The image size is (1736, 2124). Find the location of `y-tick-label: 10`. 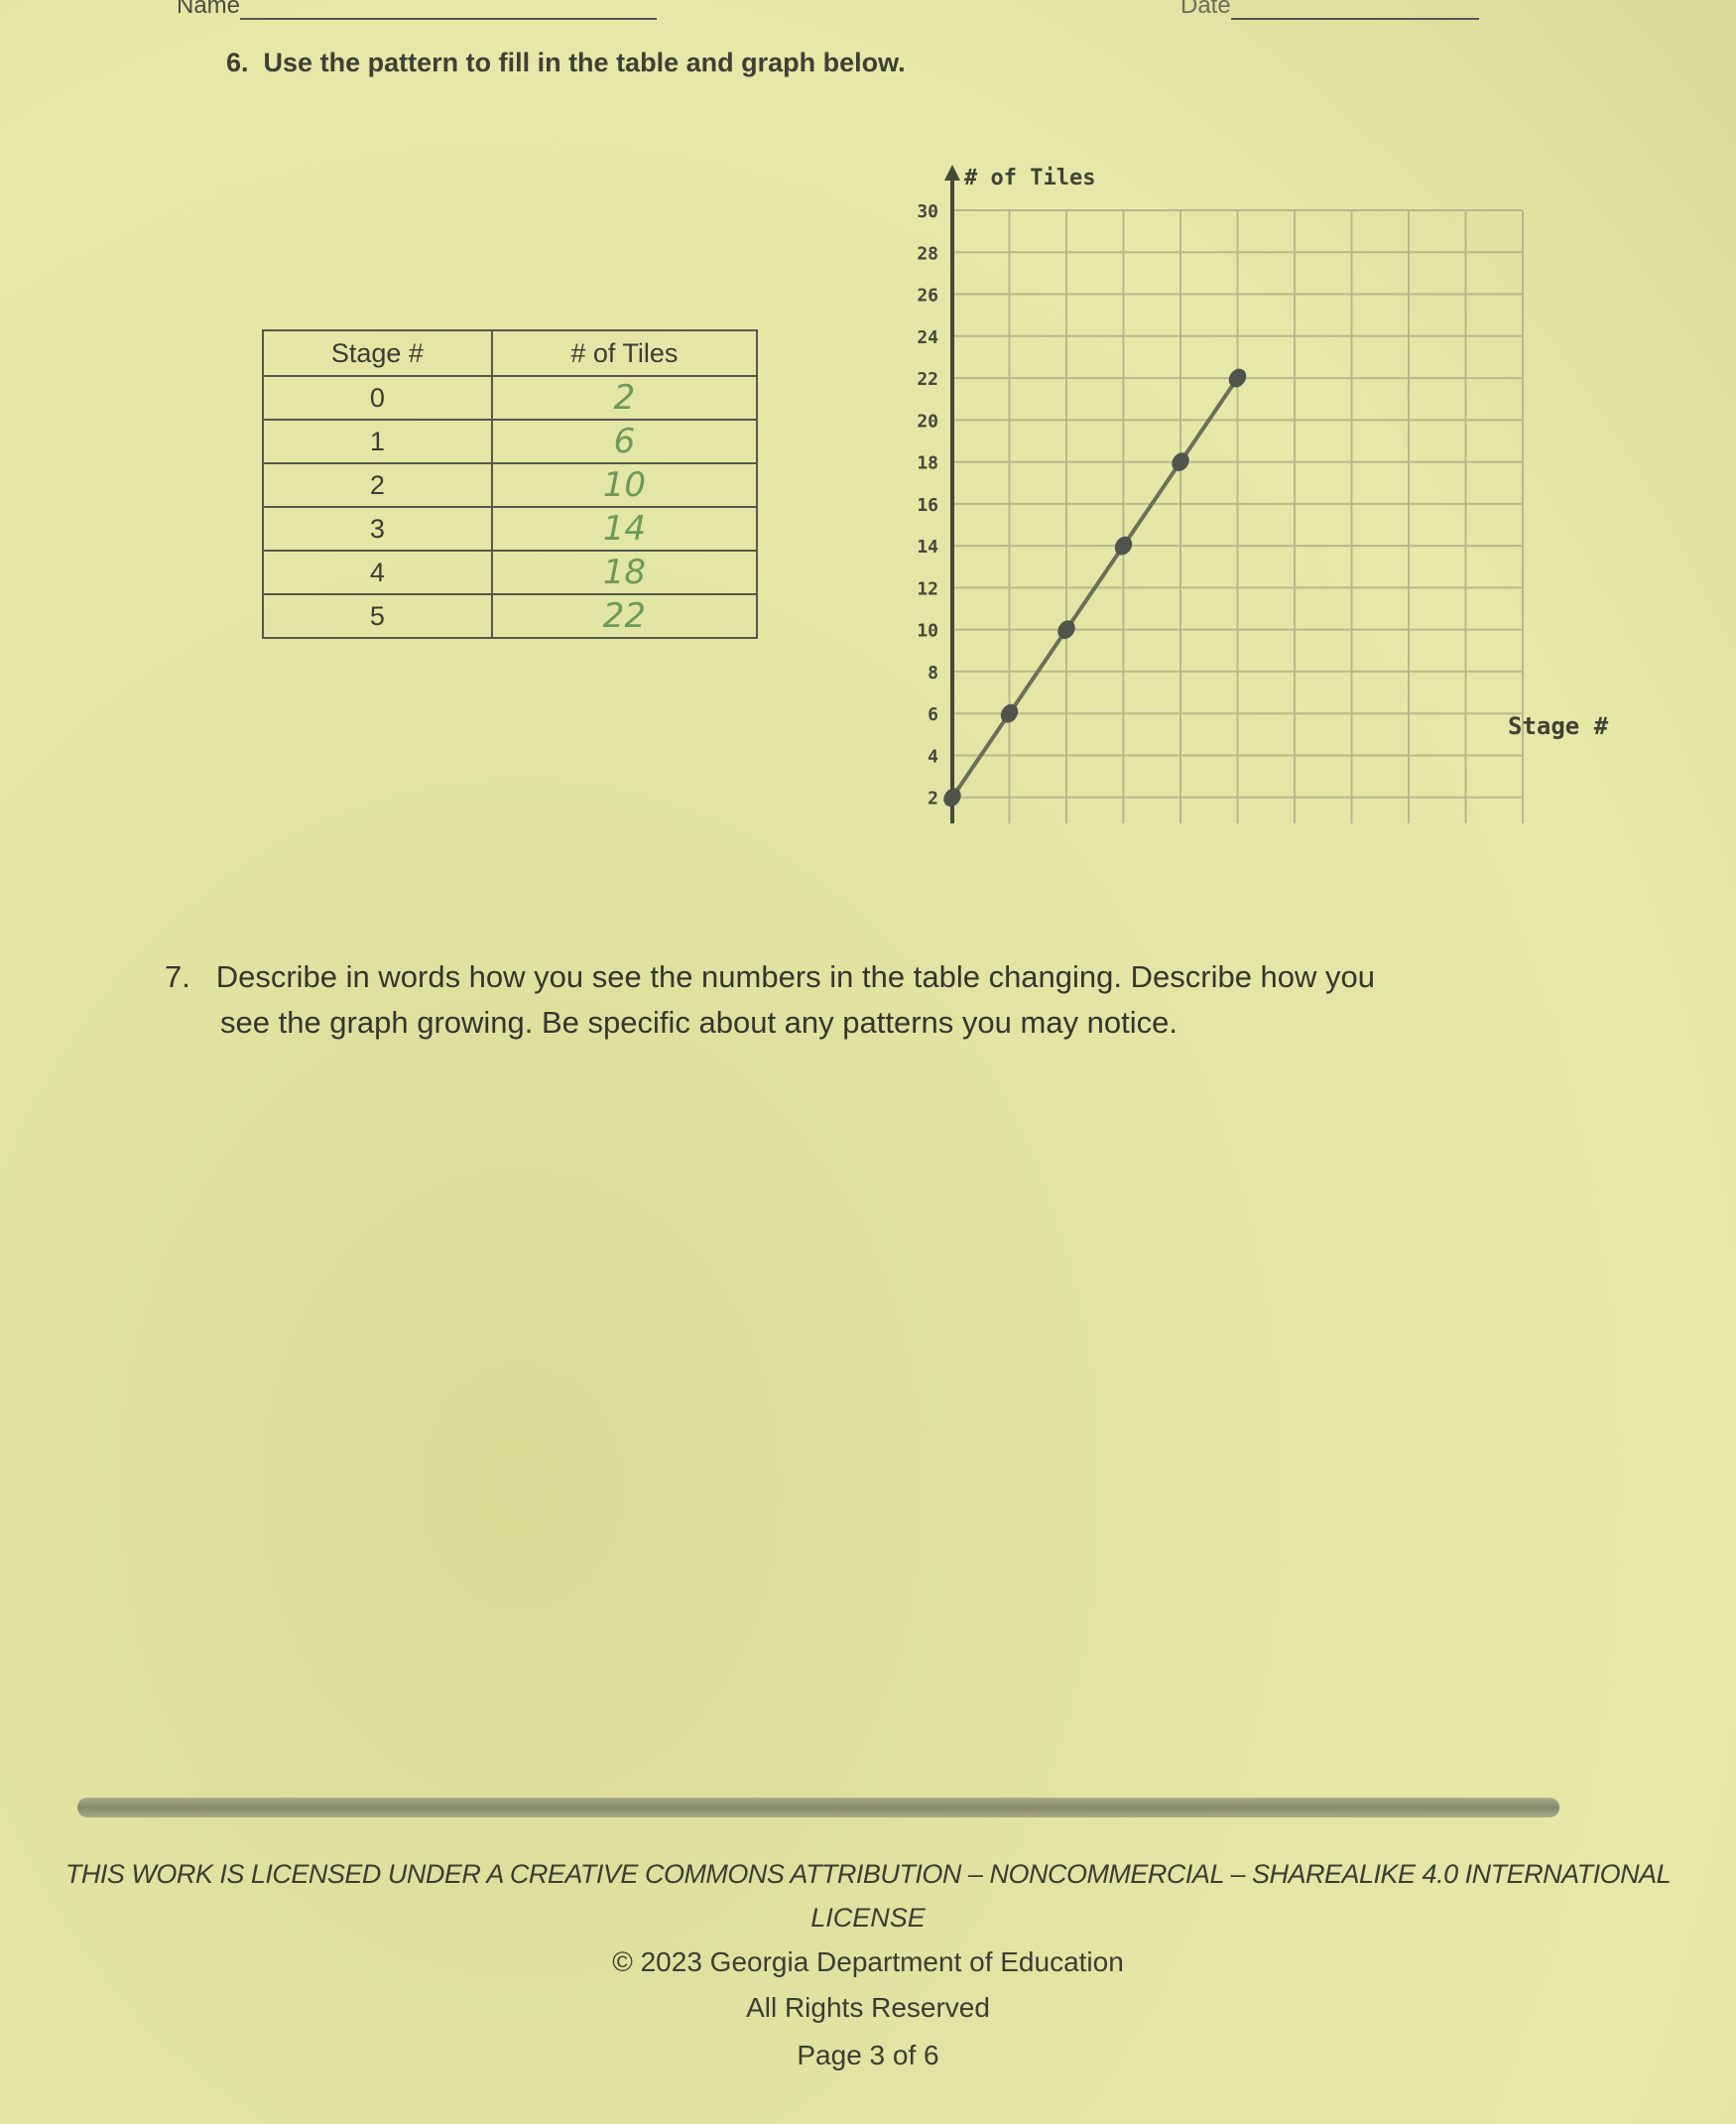

y-tick-label: 10 is located at coordinates (927, 631).